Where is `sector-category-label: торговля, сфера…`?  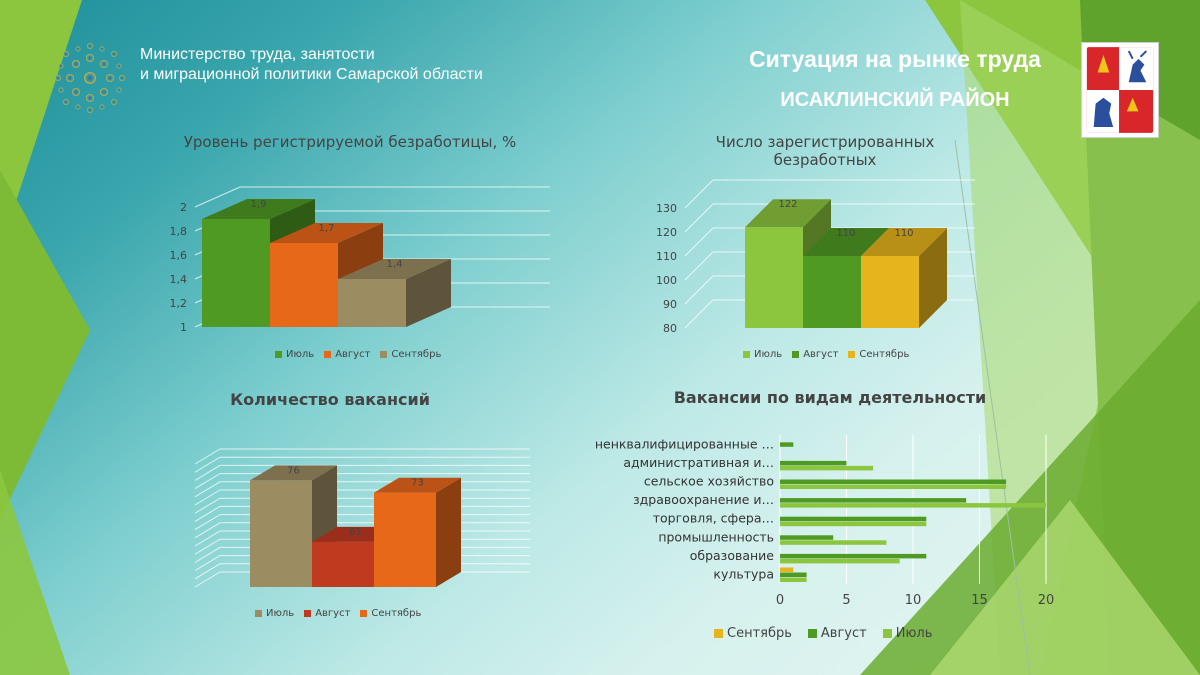 sector-category-label: торговля, сфера… is located at coordinates (713, 518).